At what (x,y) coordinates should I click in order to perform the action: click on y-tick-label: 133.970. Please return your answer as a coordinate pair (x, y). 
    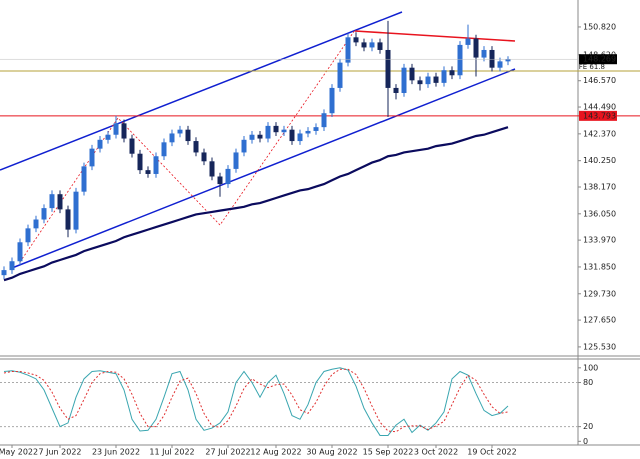
    Looking at the image, I should click on (599, 240).